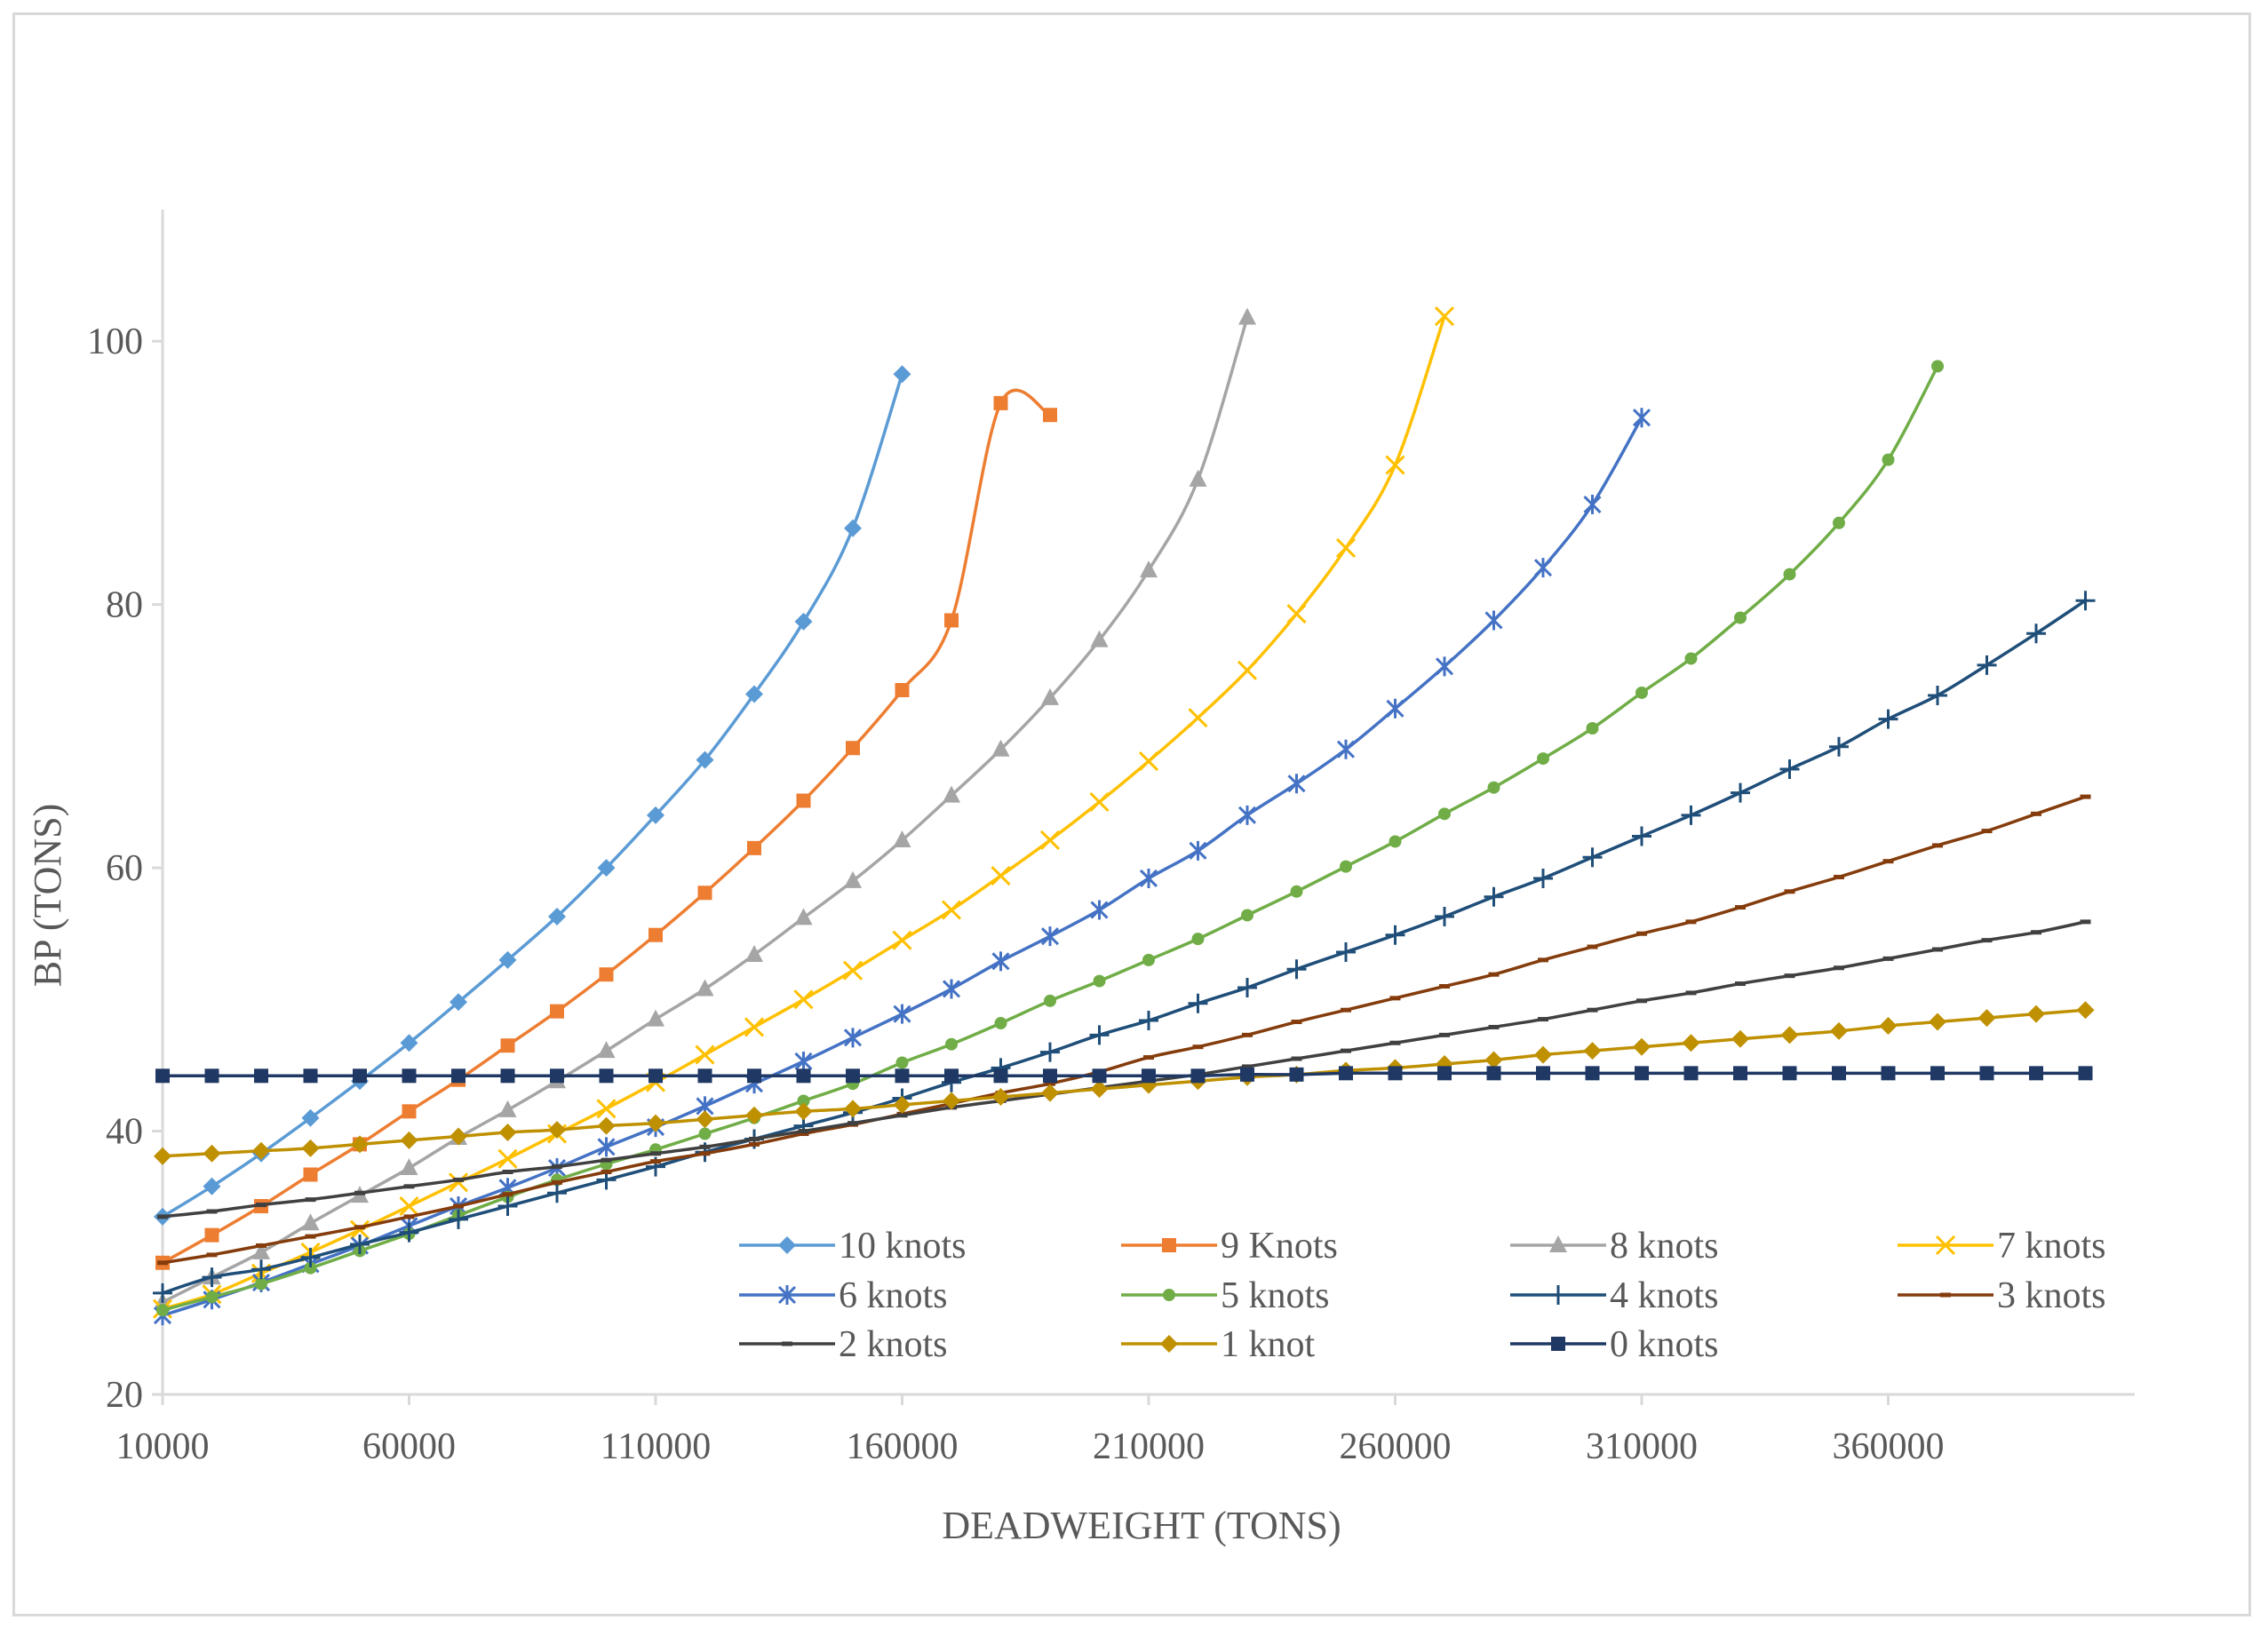  Describe the element at coordinates (124, 1395) in the screenshot. I see `y-tick-label: 20` at that location.